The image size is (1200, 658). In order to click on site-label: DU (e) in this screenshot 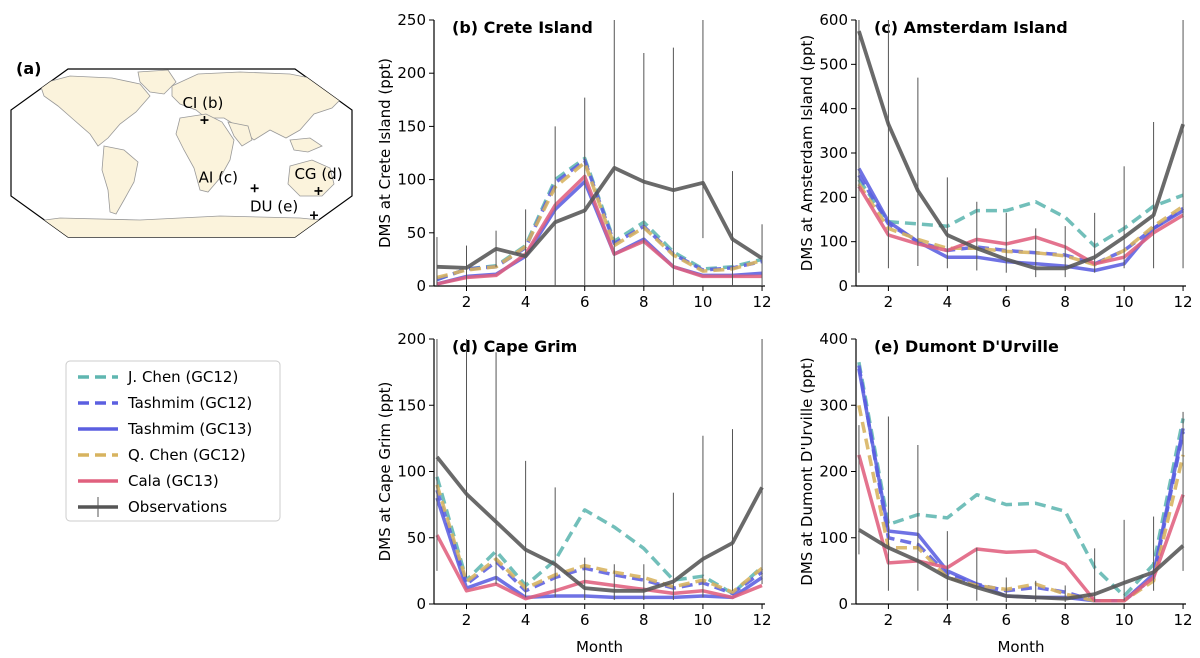, I will do `click(274, 206)`.